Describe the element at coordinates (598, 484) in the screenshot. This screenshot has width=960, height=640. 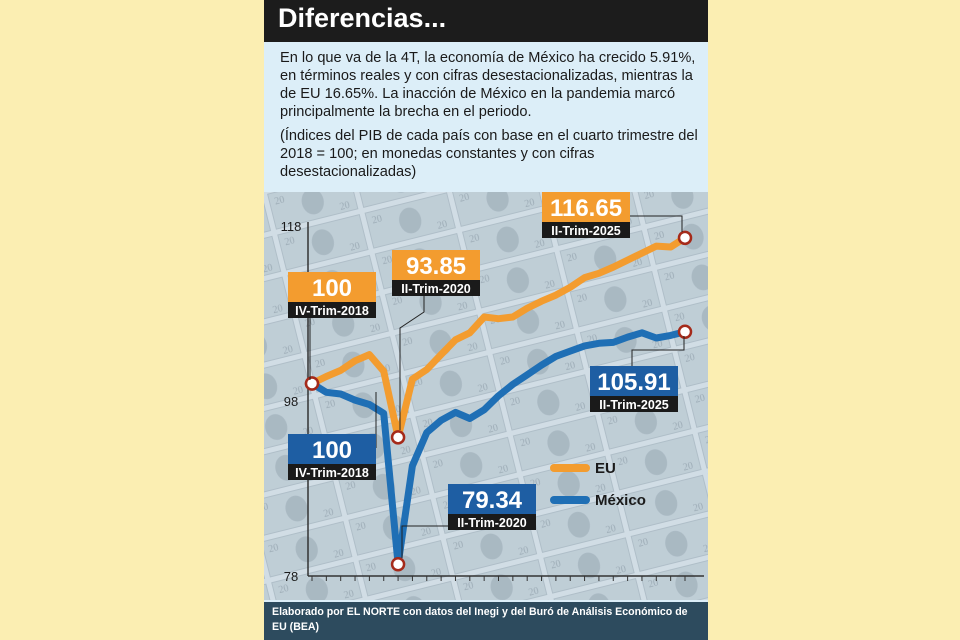
I see `chart-legend: EU México` at that location.